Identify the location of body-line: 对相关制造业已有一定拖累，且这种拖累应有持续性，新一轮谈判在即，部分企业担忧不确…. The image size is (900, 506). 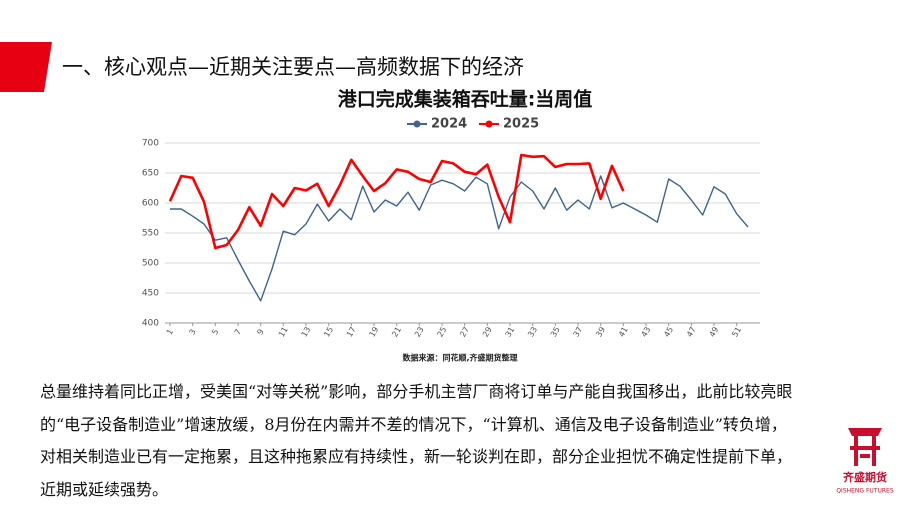
(440, 457).